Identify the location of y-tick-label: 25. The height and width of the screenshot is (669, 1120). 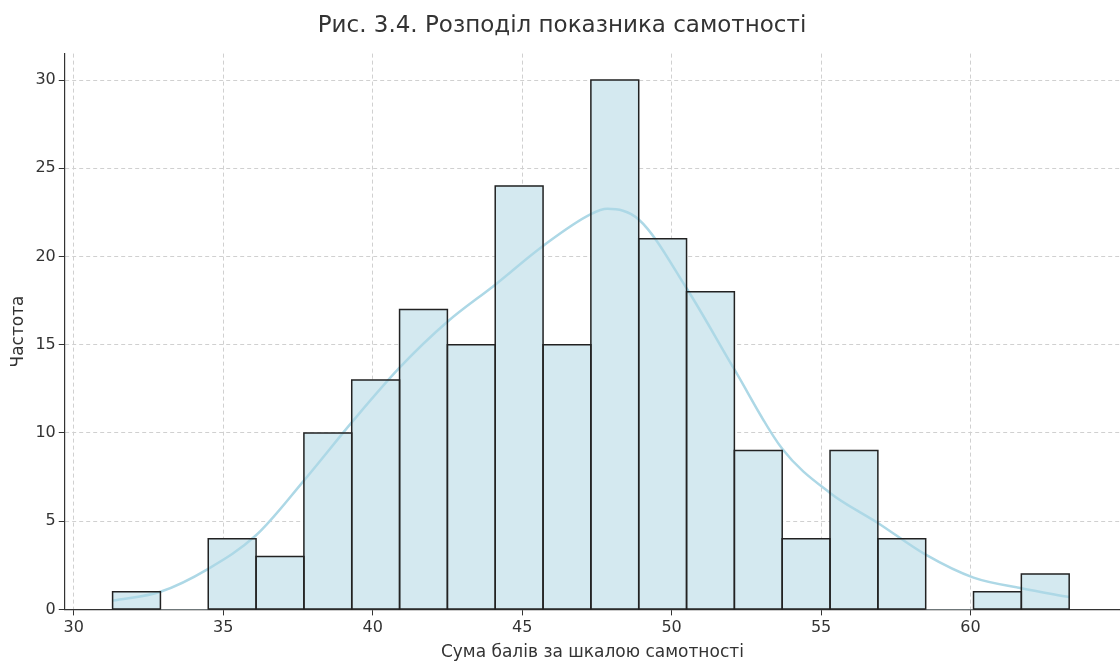
(45, 167).